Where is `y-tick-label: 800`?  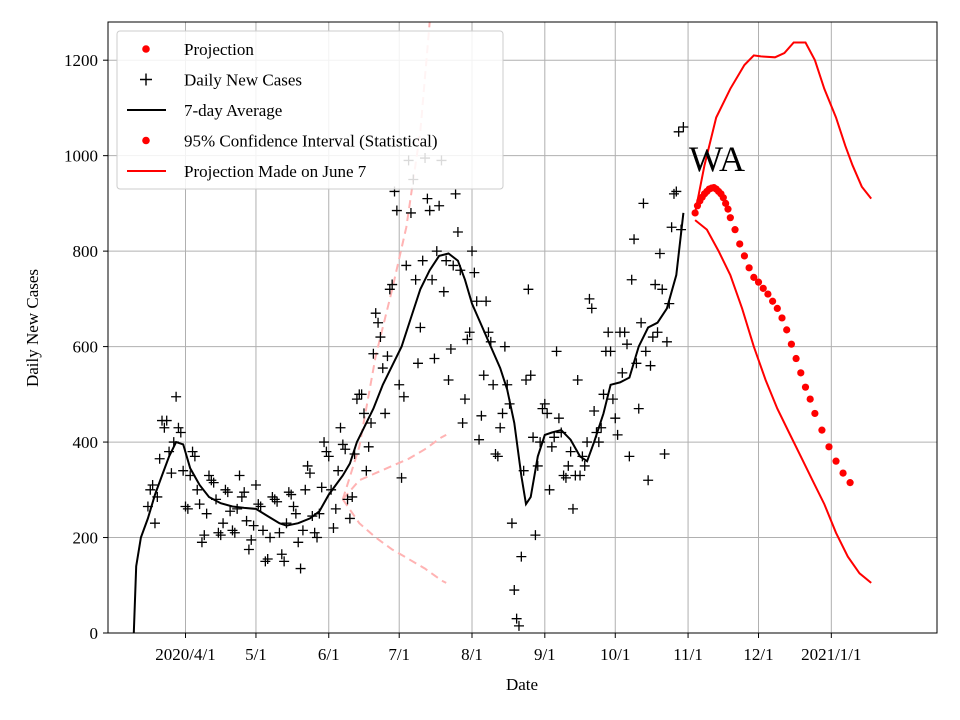 y-tick-label: 800 is located at coordinates (86, 251).